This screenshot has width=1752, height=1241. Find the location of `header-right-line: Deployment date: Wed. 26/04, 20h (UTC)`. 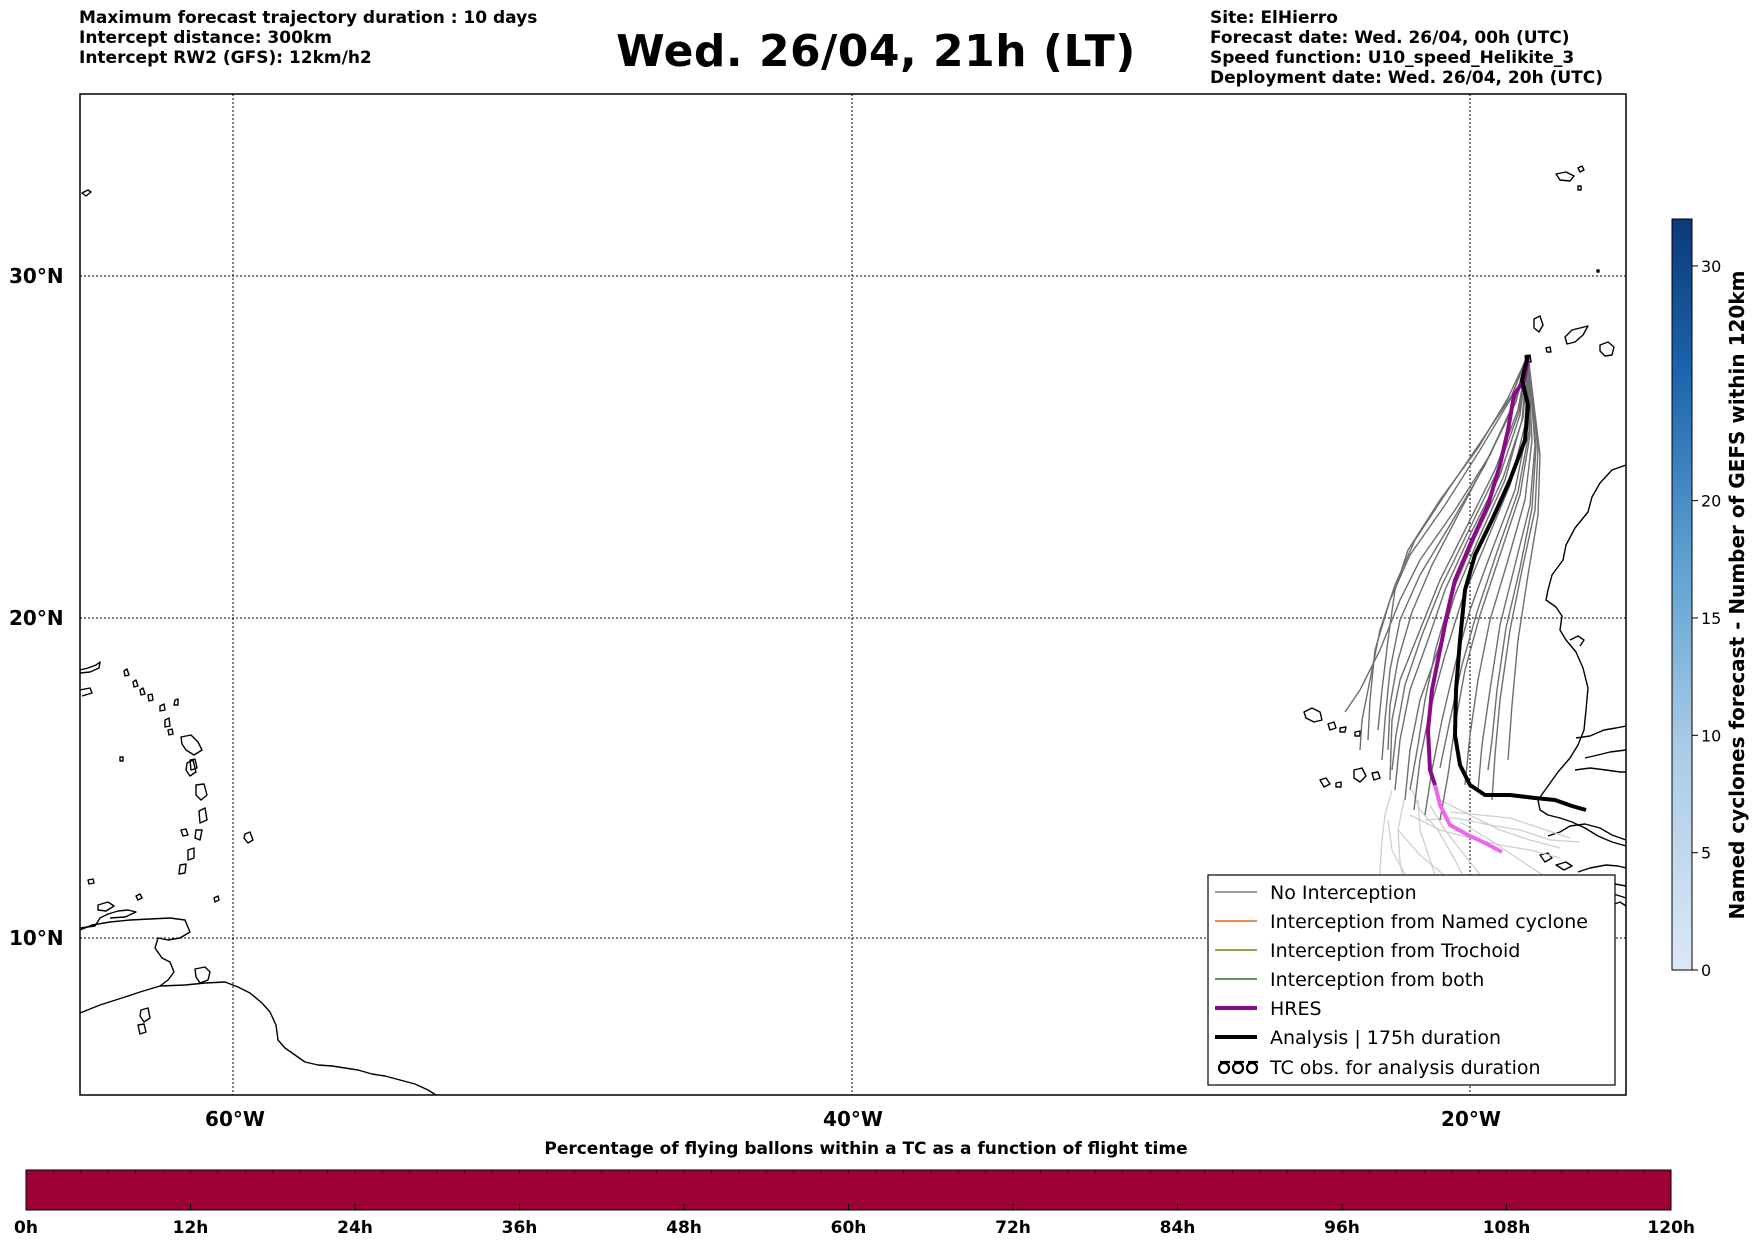

header-right-line: Deployment date: Wed. 26/04, 20h (UTC) is located at coordinates (1407, 78).